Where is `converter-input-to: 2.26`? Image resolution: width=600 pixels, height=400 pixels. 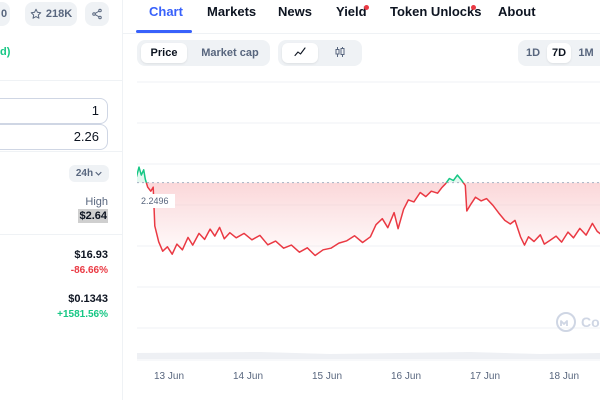
converter-input-to: 2.26 is located at coordinates (54, 137).